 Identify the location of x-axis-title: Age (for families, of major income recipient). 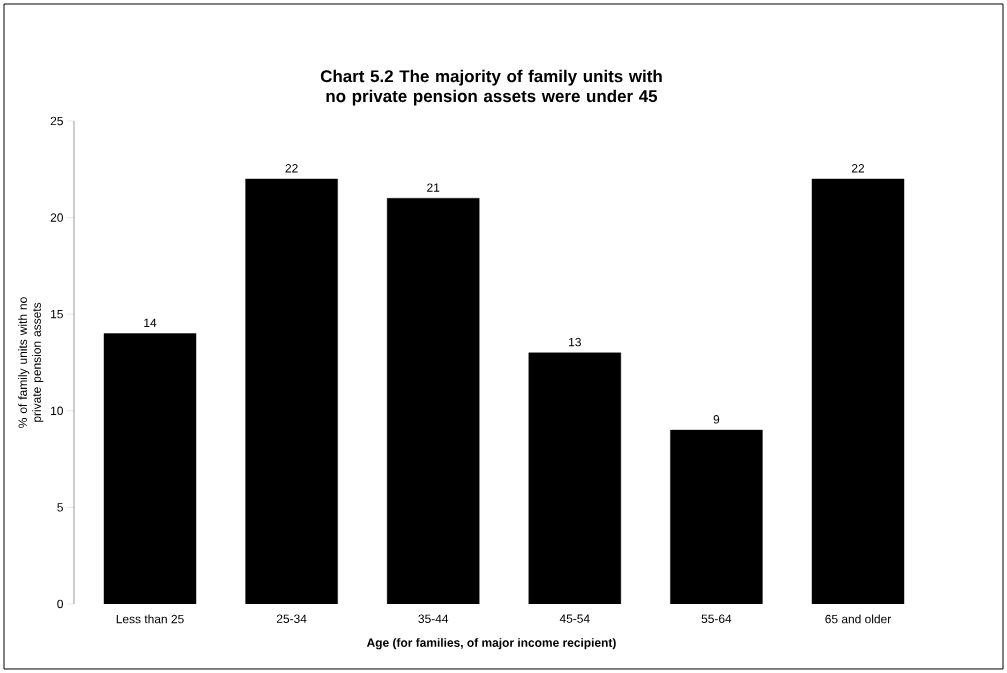
(491, 644).